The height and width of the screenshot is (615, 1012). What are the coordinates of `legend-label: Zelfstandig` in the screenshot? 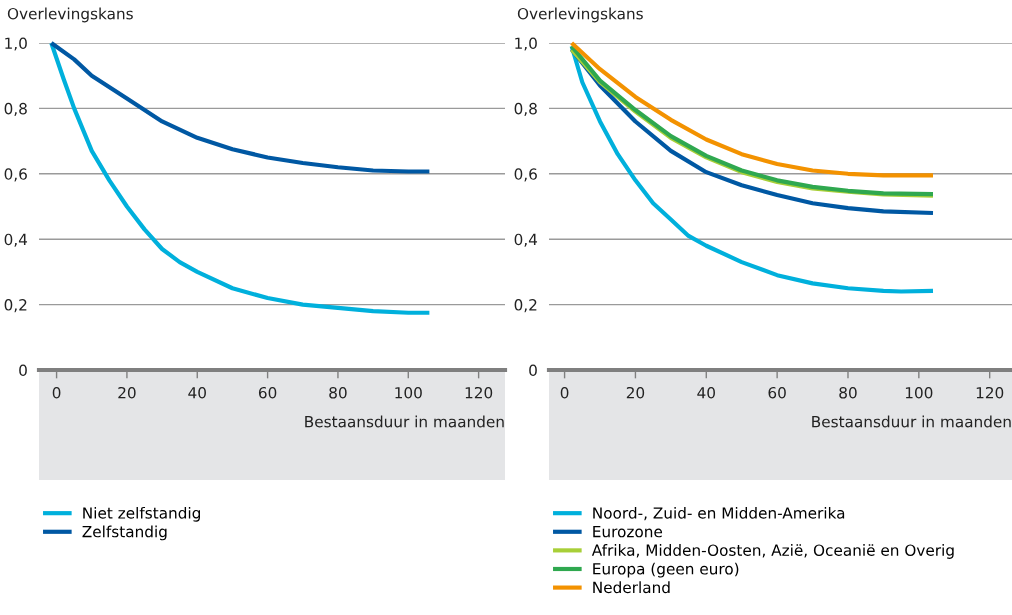 It's located at (124, 533).